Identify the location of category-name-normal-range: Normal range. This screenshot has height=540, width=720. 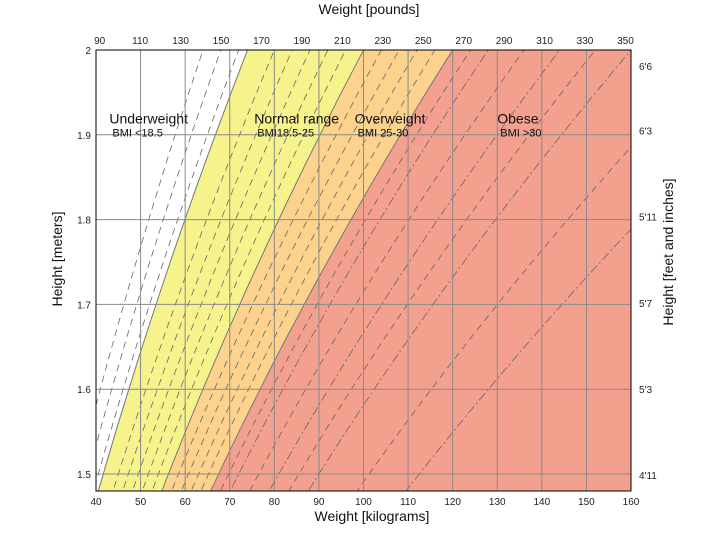
(296, 118).